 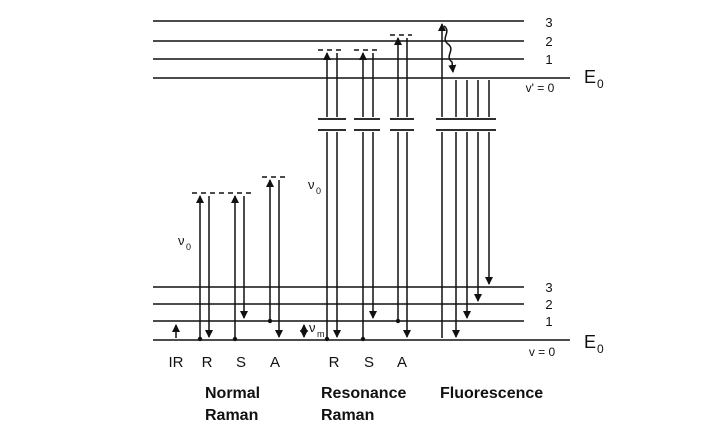 I want to click on axis-break-bars, so click(x=407, y=124).